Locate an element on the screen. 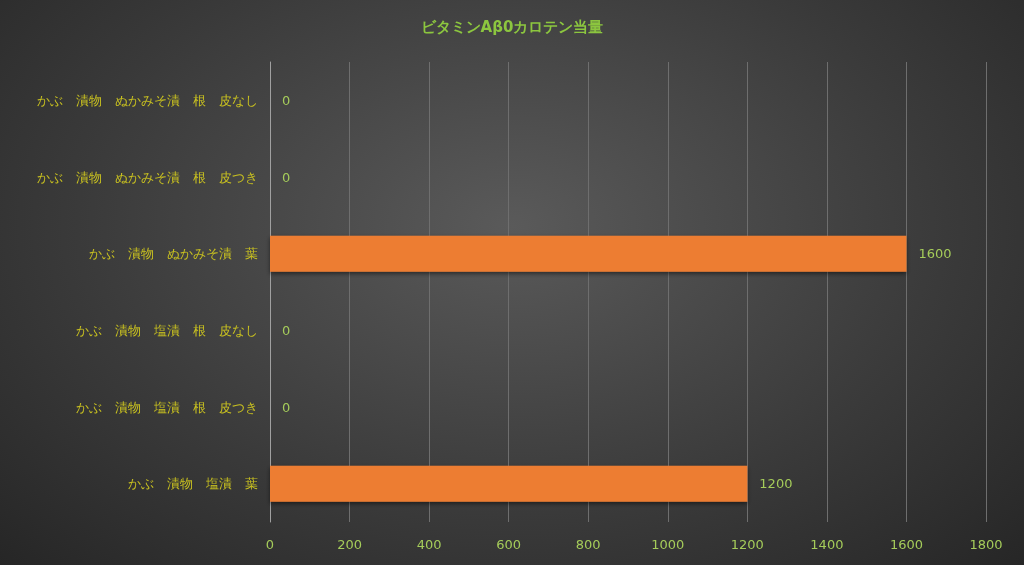  y-tick-label: かぶ 漬物 ぬかみそ漬 葉 is located at coordinates (173, 254).